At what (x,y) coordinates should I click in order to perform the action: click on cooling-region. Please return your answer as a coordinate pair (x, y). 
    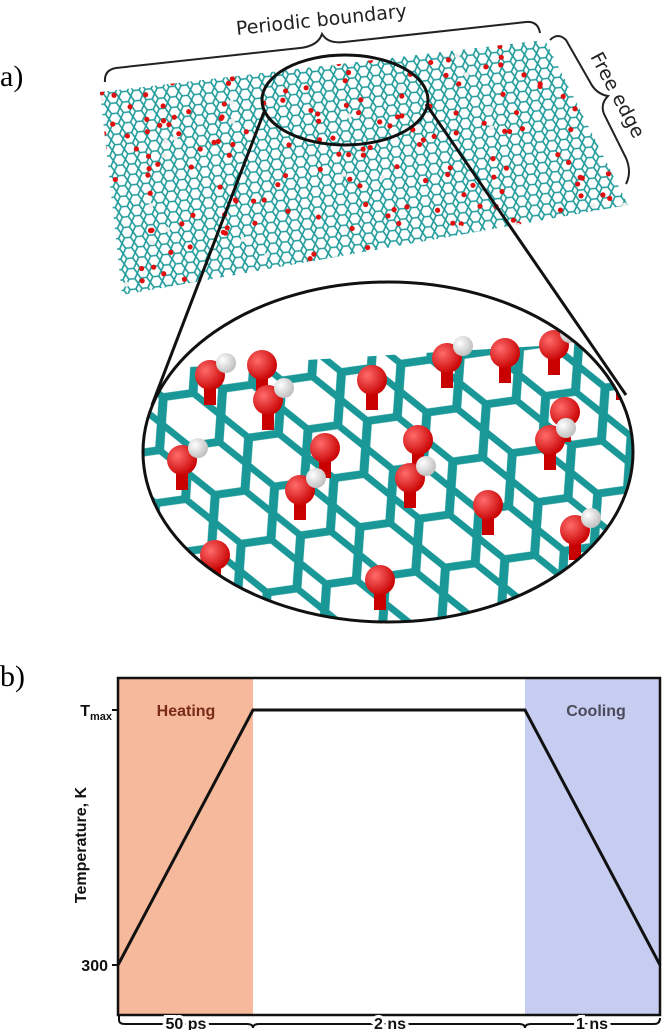
    Looking at the image, I should click on (592, 846).